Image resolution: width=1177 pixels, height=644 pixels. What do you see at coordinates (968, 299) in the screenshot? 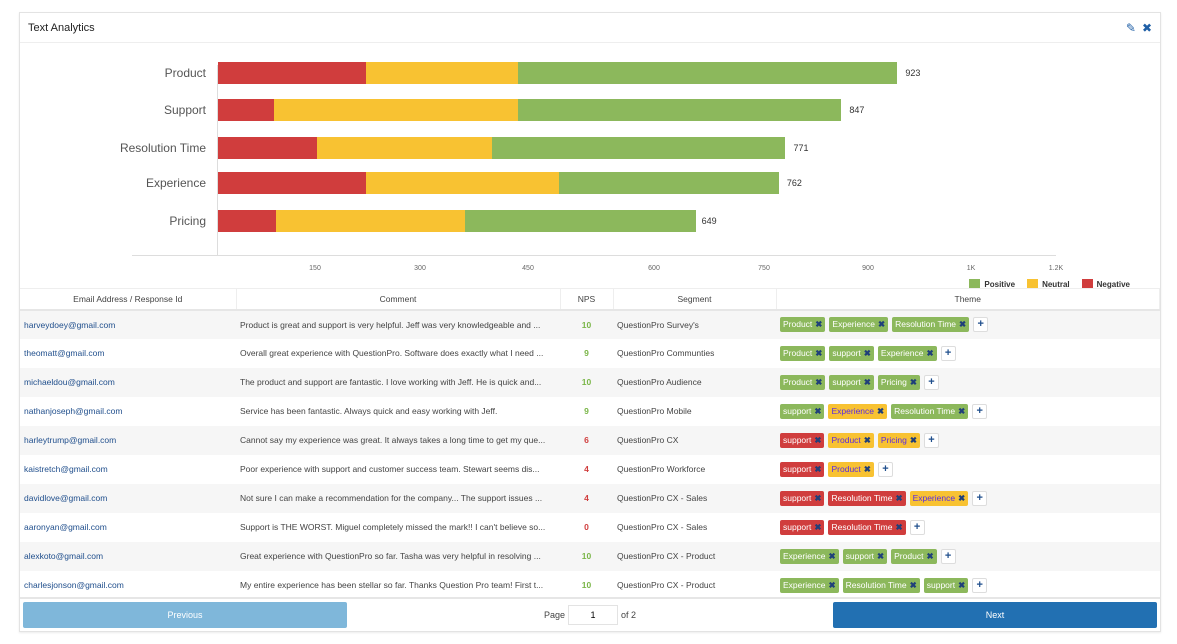
I see `column-header: Theme` at bounding box center [968, 299].